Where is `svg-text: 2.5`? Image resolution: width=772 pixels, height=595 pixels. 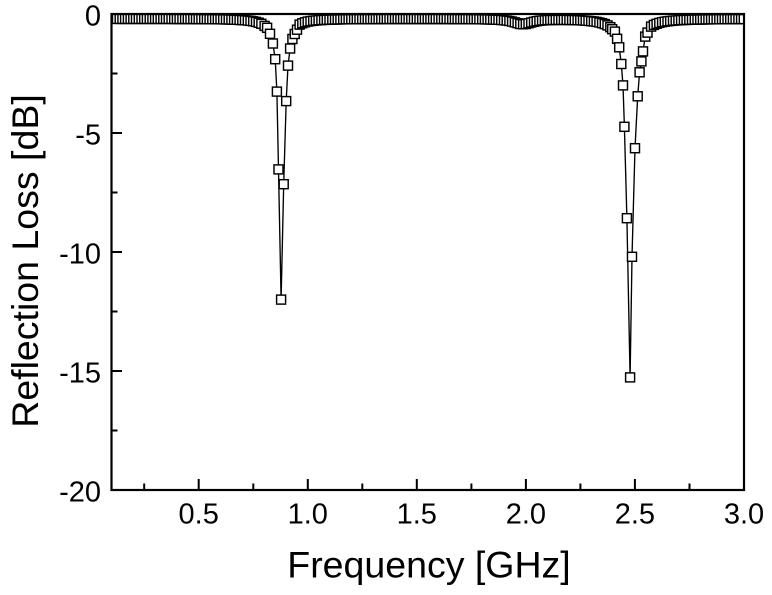 svg-text: 2.5 is located at coordinates (635, 515).